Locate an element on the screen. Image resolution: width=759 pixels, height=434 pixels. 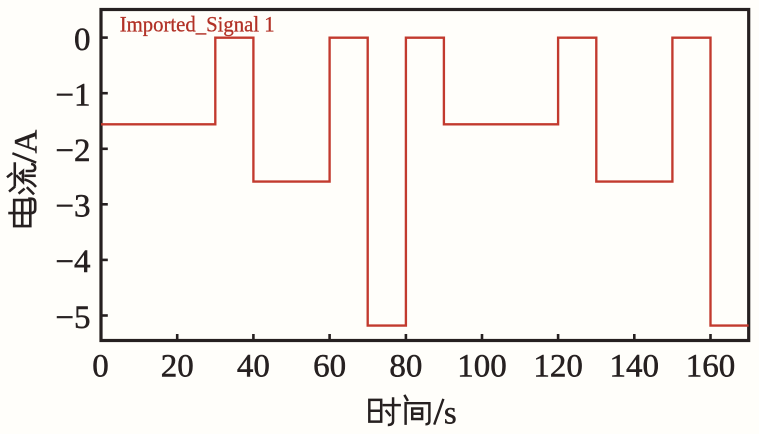
svg-text: 160 is located at coordinates (711, 367).